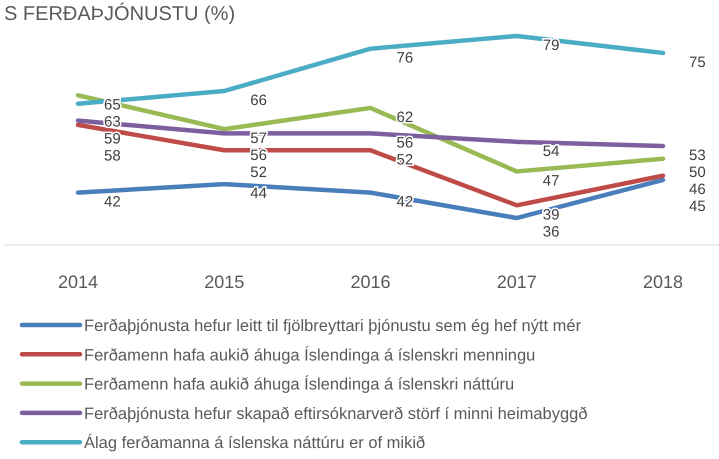 This screenshot has height=459, width=719. What do you see at coordinates (112, 105) in the screenshot?
I see `data-label: 65` at bounding box center [112, 105].